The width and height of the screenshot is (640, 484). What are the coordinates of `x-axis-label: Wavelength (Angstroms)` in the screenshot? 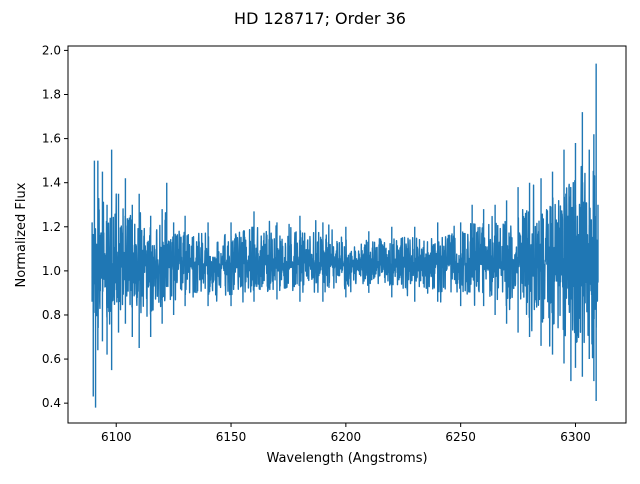 It's located at (346, 458).